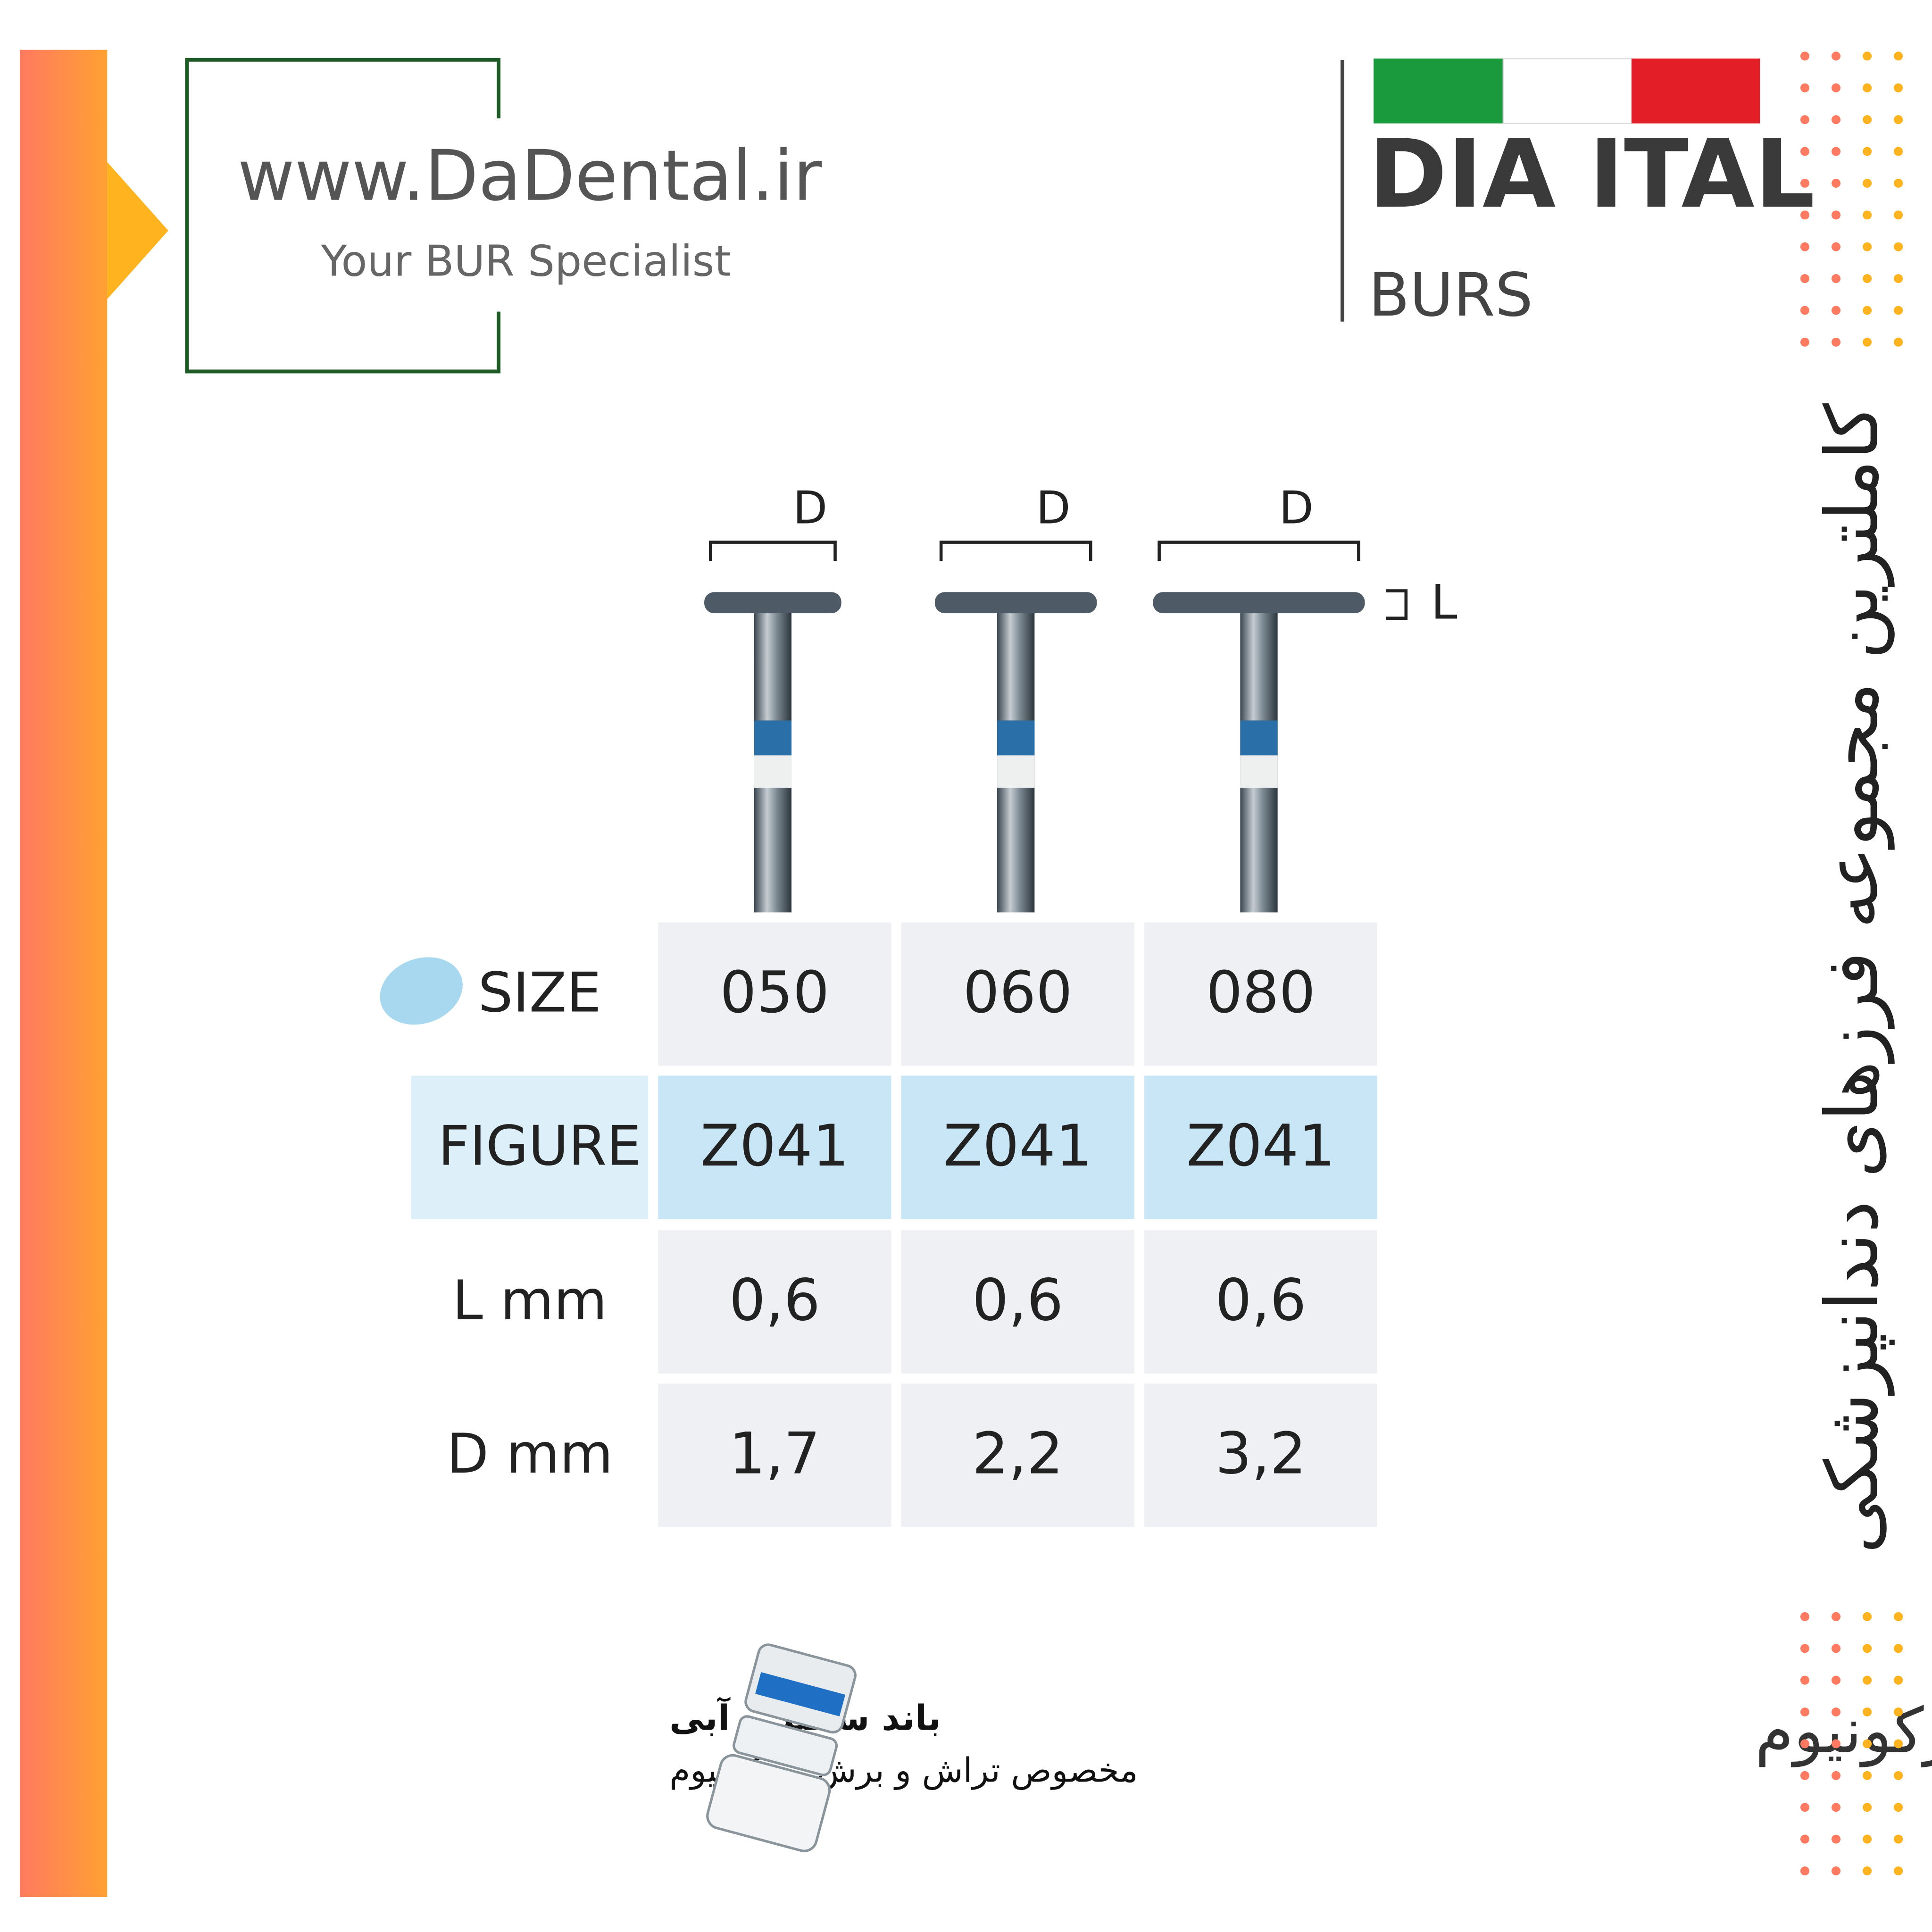 Image resolution: width=1932 pixels, height=1932 pixels. I want to click on table-value: Z041, so click(1018, 1145).